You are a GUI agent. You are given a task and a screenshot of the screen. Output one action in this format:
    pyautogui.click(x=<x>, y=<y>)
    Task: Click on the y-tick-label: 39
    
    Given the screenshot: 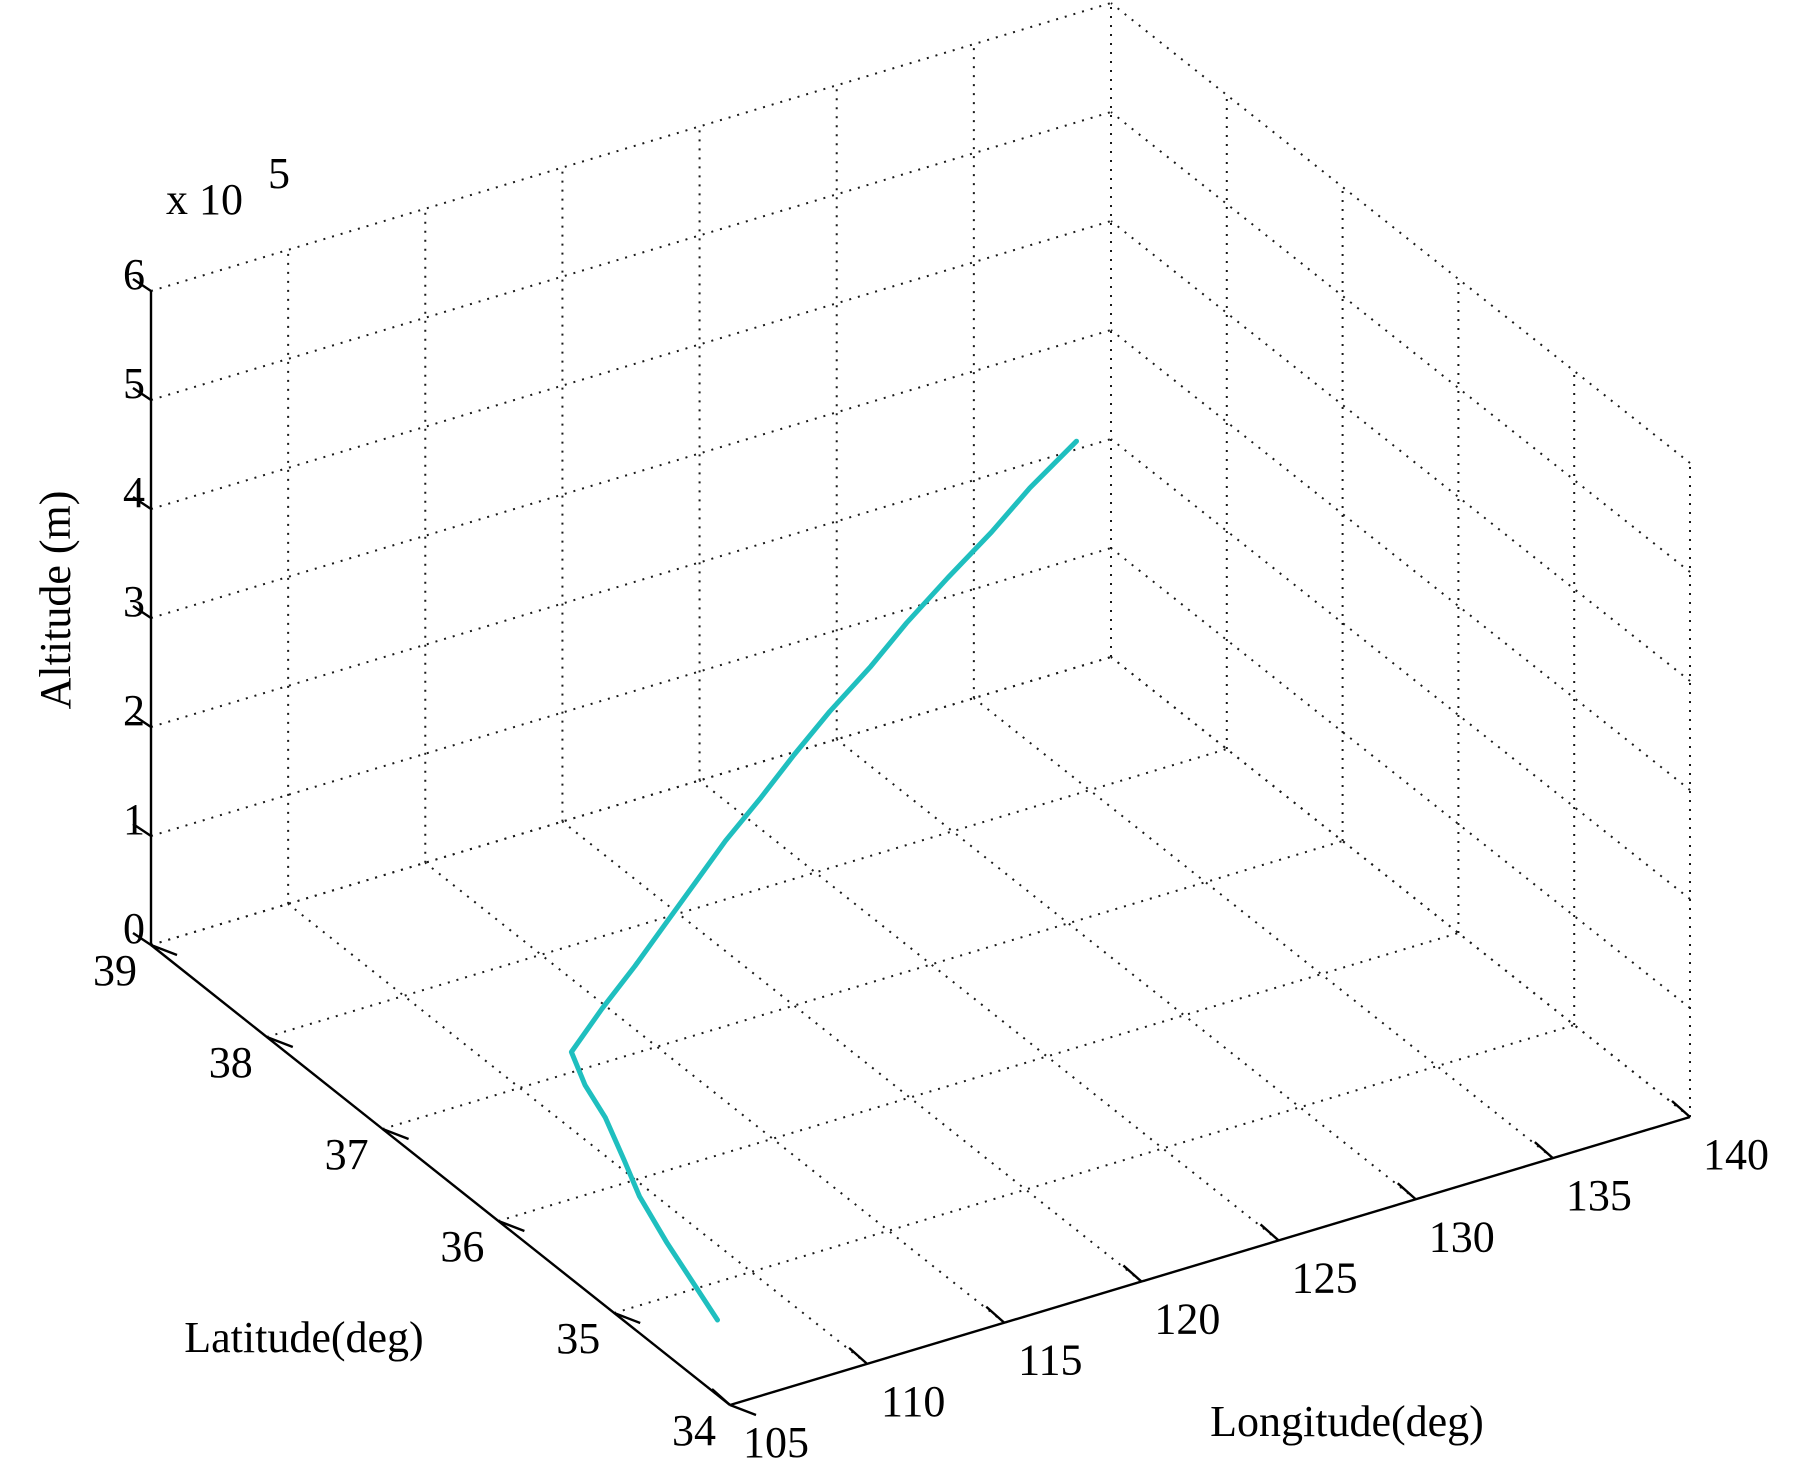 What is the action you would take?
    pyautogui.click(x=115, y=970)
    